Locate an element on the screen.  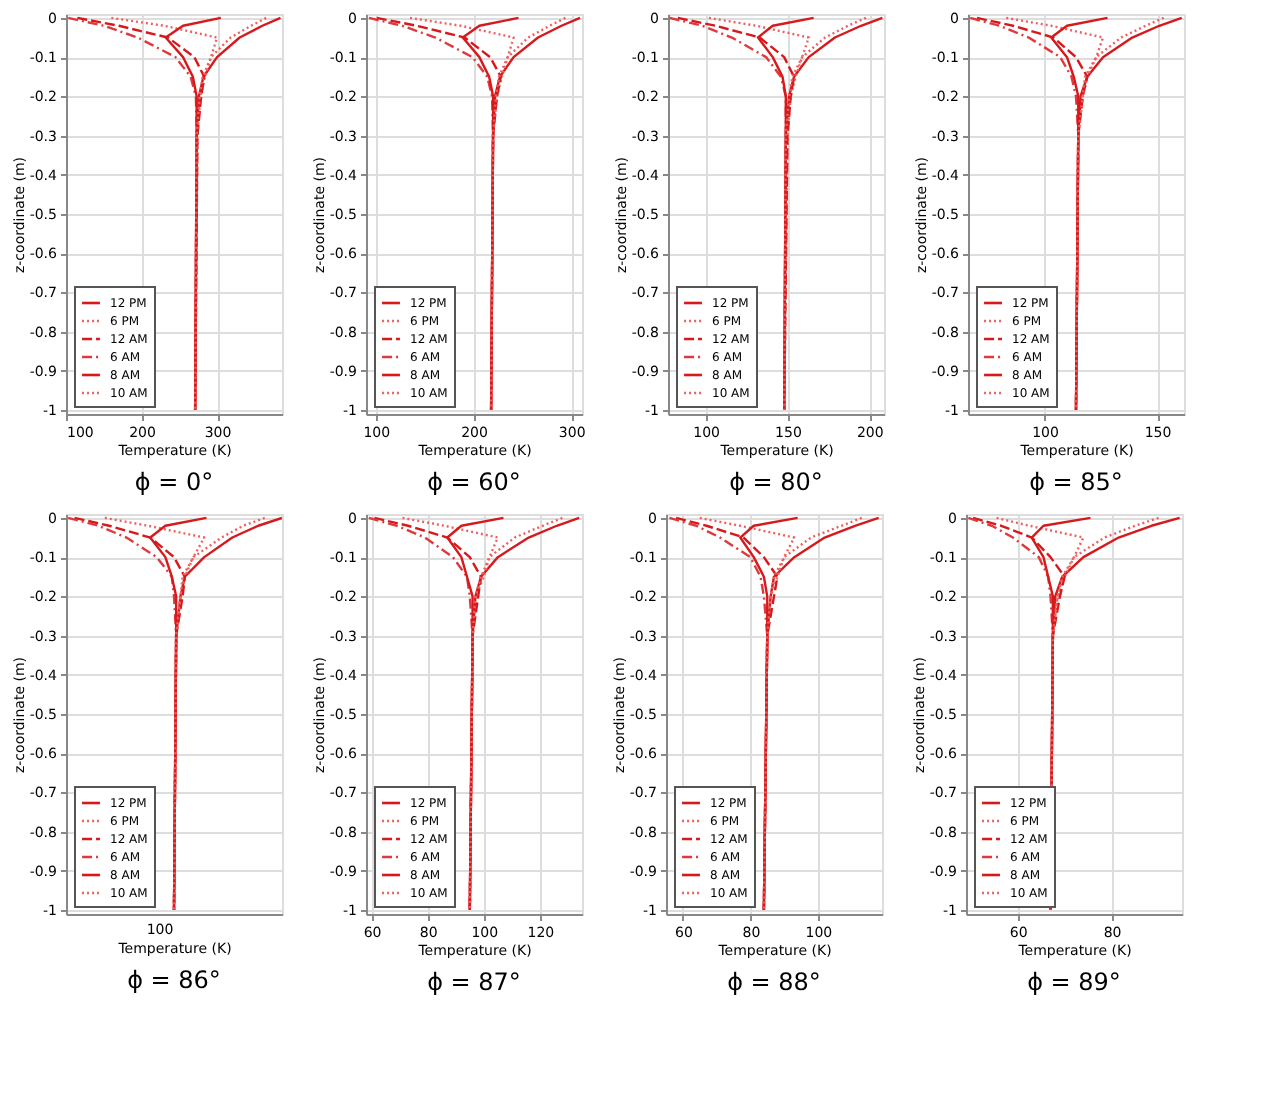
text: ϕ = 85° is located at coordinates (1076, 482).